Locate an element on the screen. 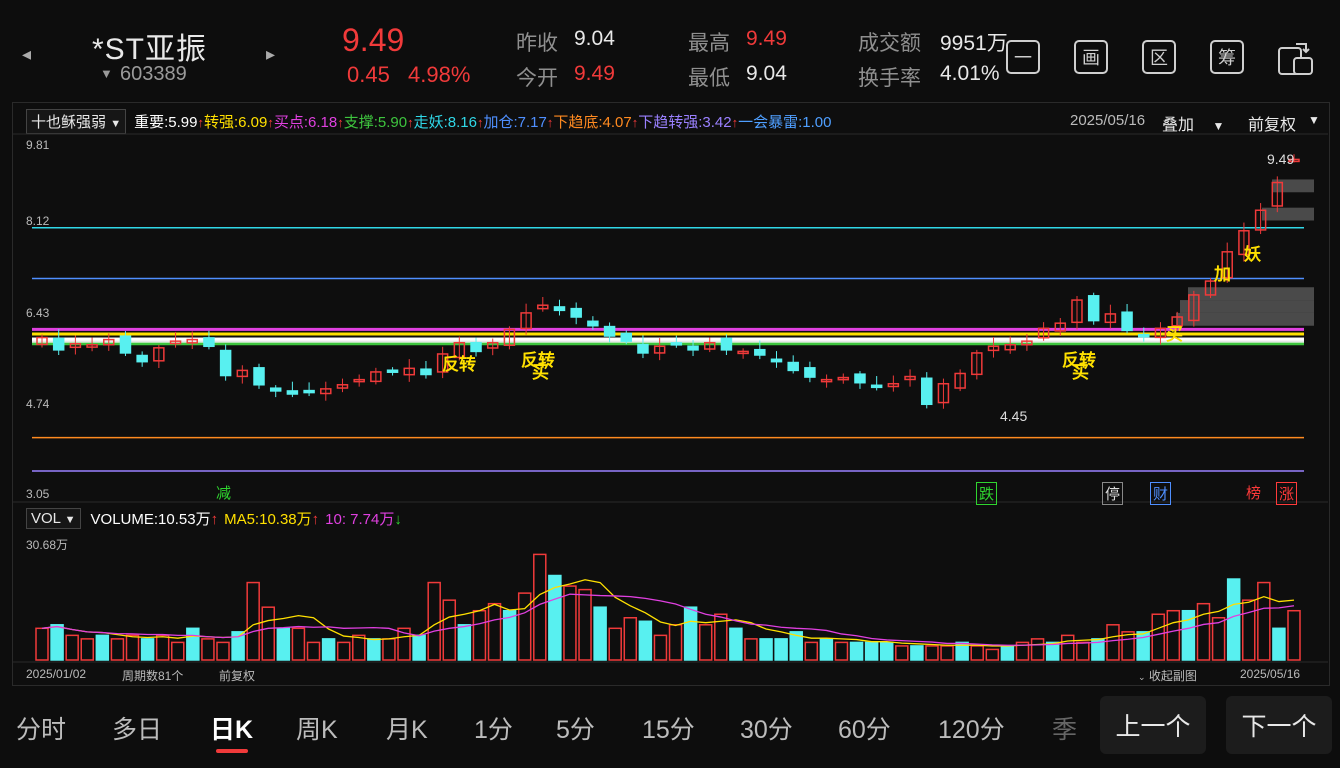 This screenshot has width=1340, height=768. prev-stock-arrow-icon: ◂ is located at coordinates (27, 54).